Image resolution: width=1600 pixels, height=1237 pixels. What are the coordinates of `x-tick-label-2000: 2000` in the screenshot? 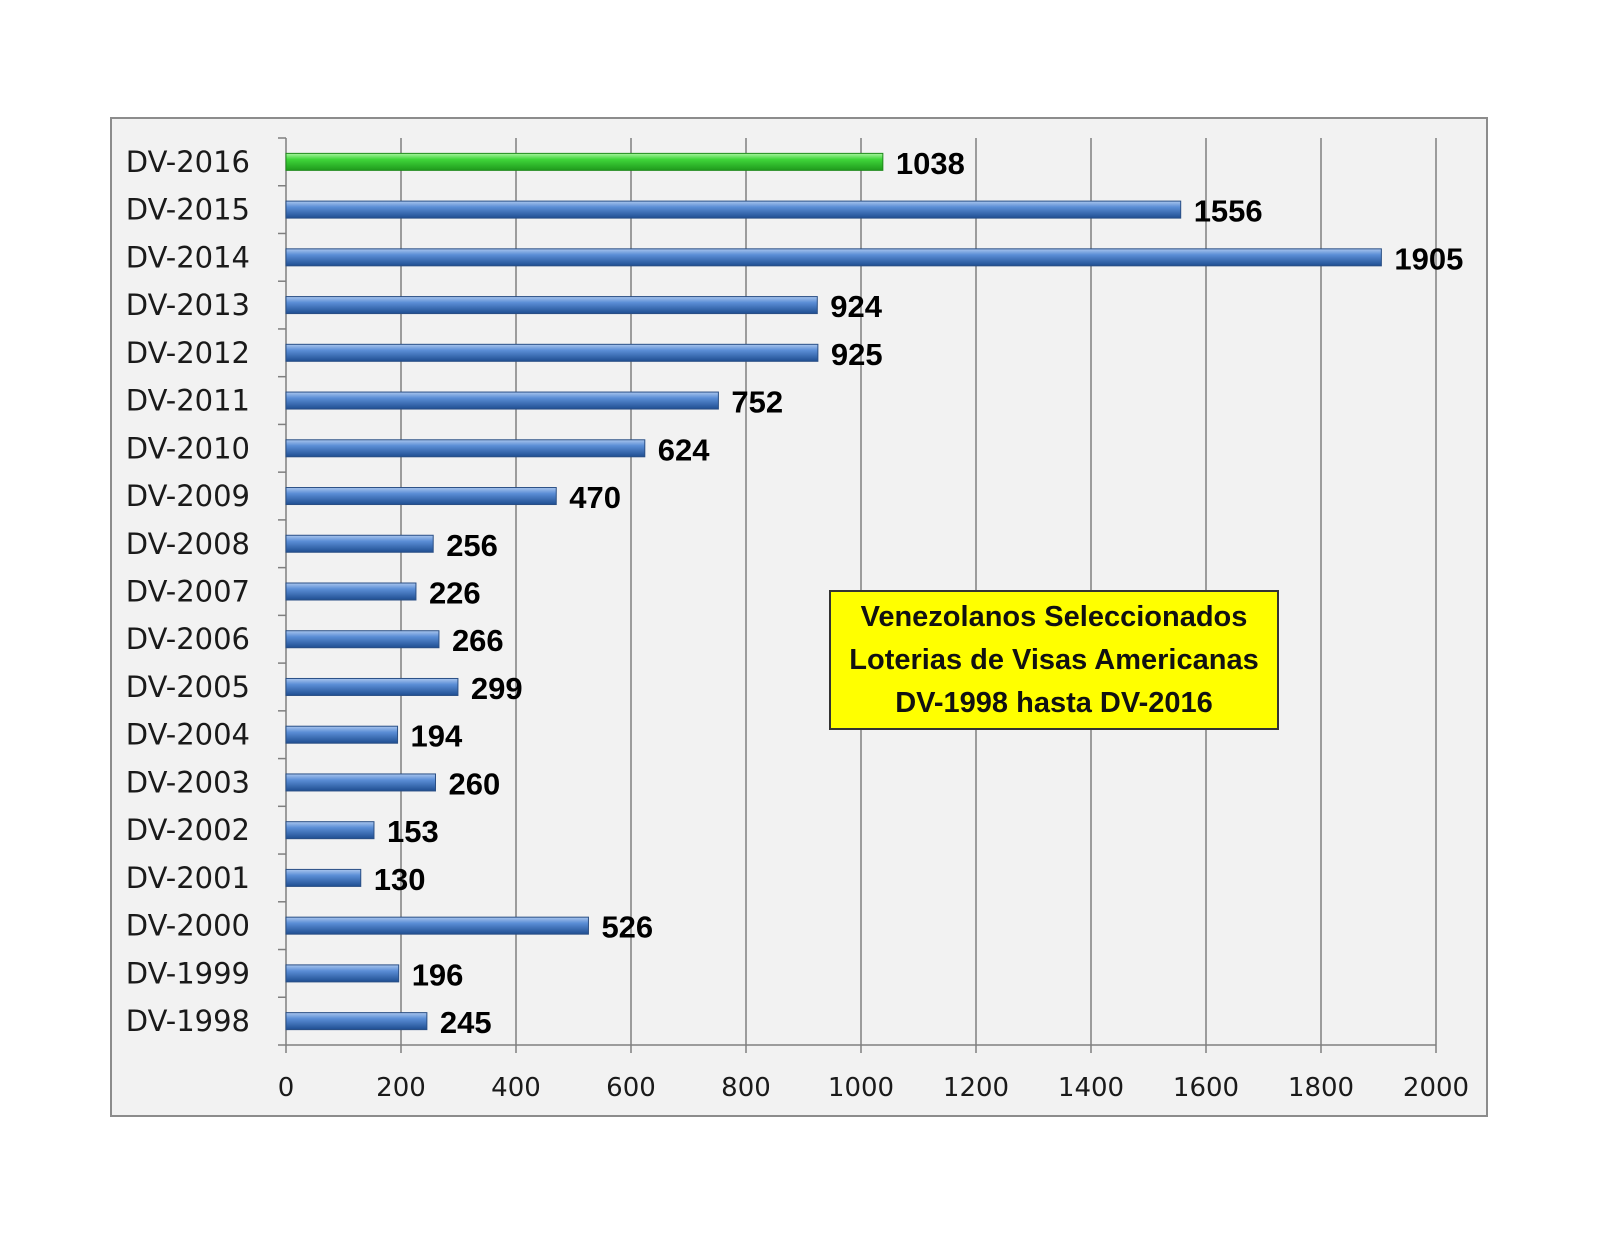 It's located at (1436, 1088).